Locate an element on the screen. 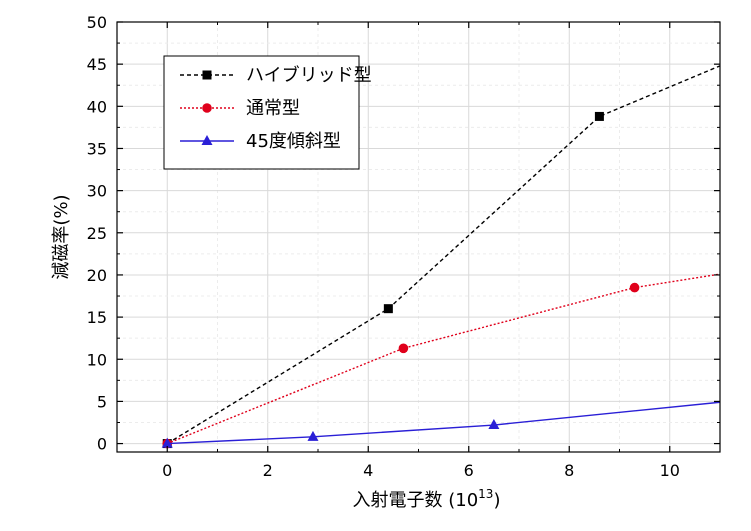 The width and height of the screenshot is (751, 531). x-tick-label: 8 is located at coordinates (569, 470).